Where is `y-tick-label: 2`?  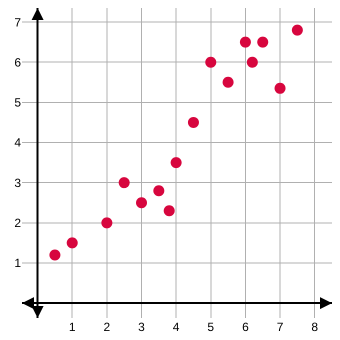
y-tick-label: 2 is located at coordinates (18, 223).